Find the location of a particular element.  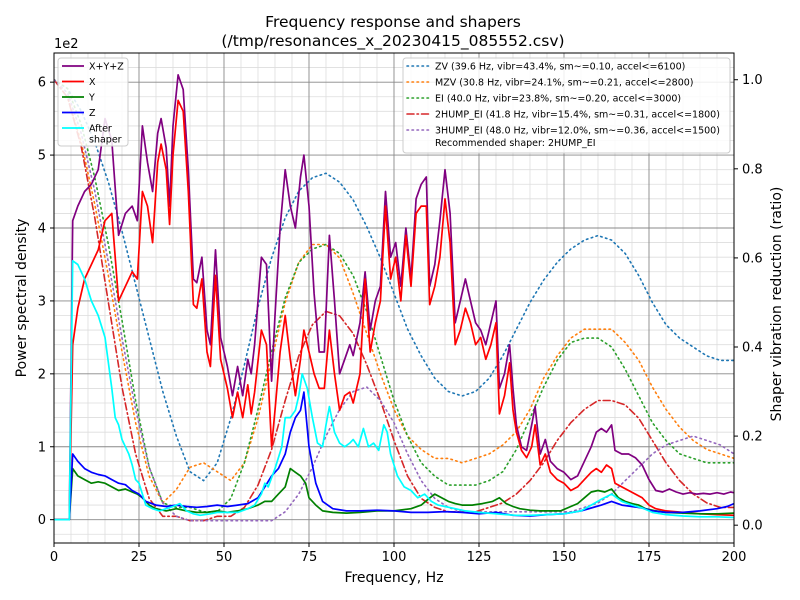

legend-psd-label: Y is located at coordinates (91, 98).